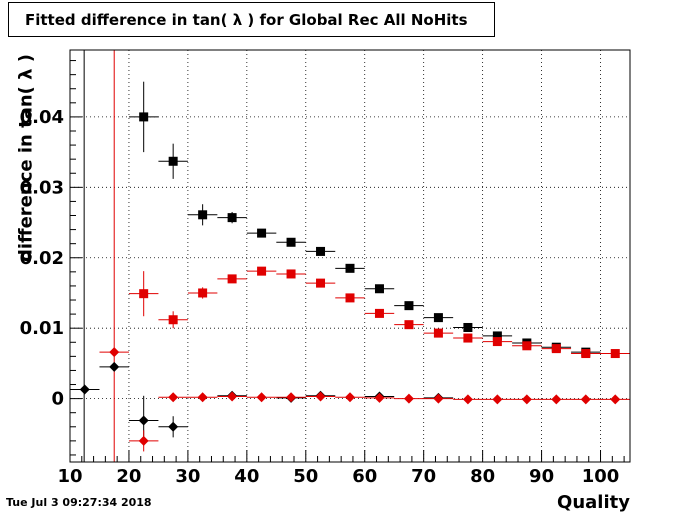 The height and width of the screenshot is (514, 700). Describe the element at coordinates (601, 476) in the screenshot. I see `x-tick-label: 100` at that location.